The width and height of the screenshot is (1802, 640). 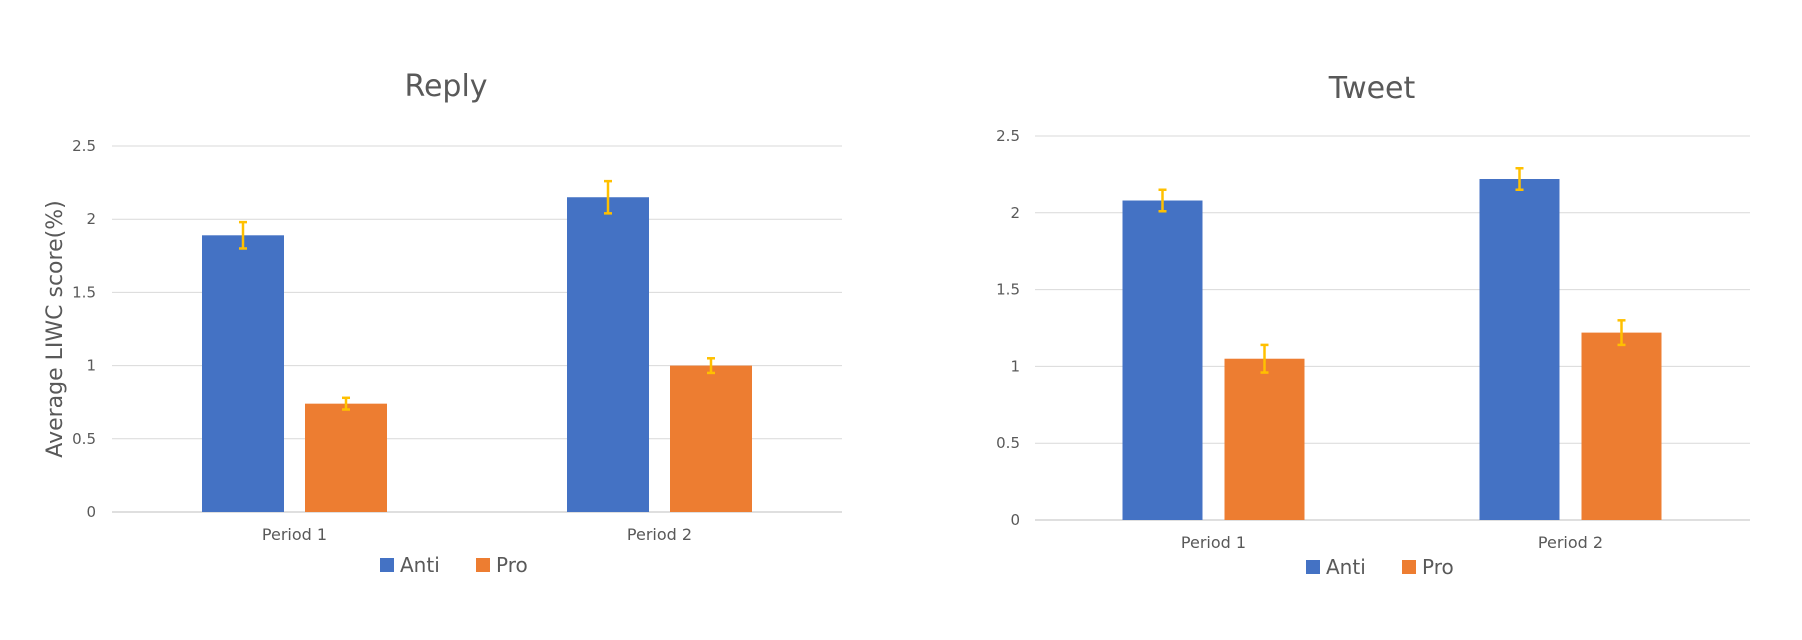 I want to click on chart-title: Tweet, so click(x=1372, y=88).